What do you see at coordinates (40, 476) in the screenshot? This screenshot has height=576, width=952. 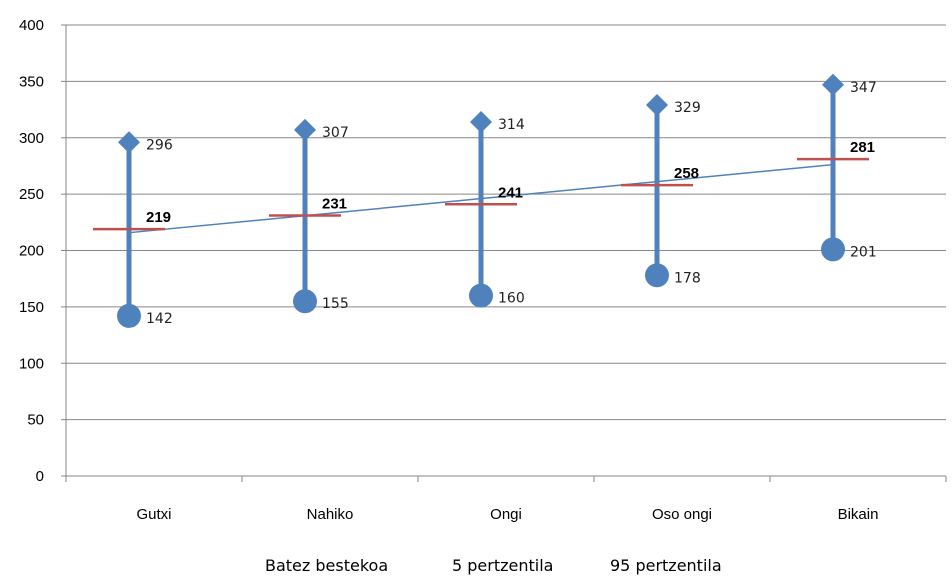 I see `y-tick-label: 0` at bounding box center [40, 476].